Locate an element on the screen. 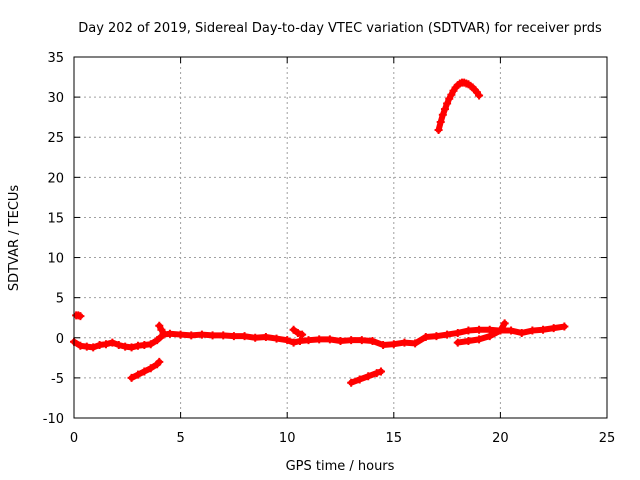  x-tick-label: 25 is located at coordinates (607, 438).